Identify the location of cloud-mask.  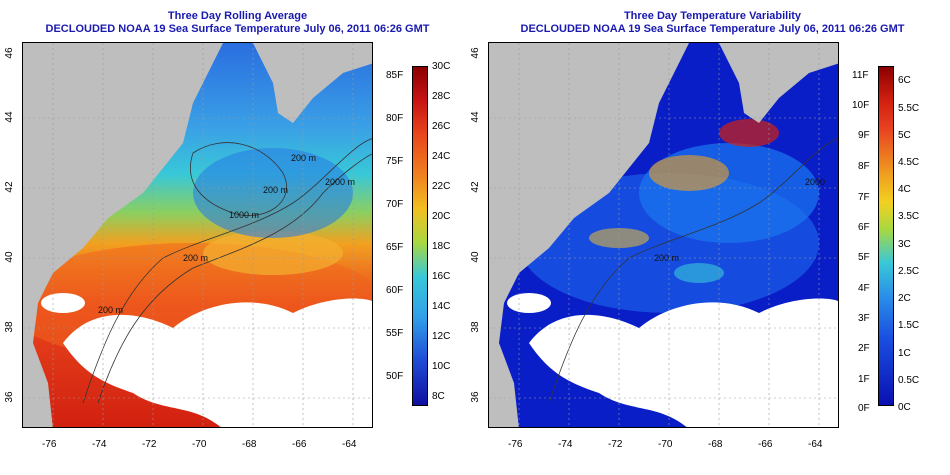
(683, 362).